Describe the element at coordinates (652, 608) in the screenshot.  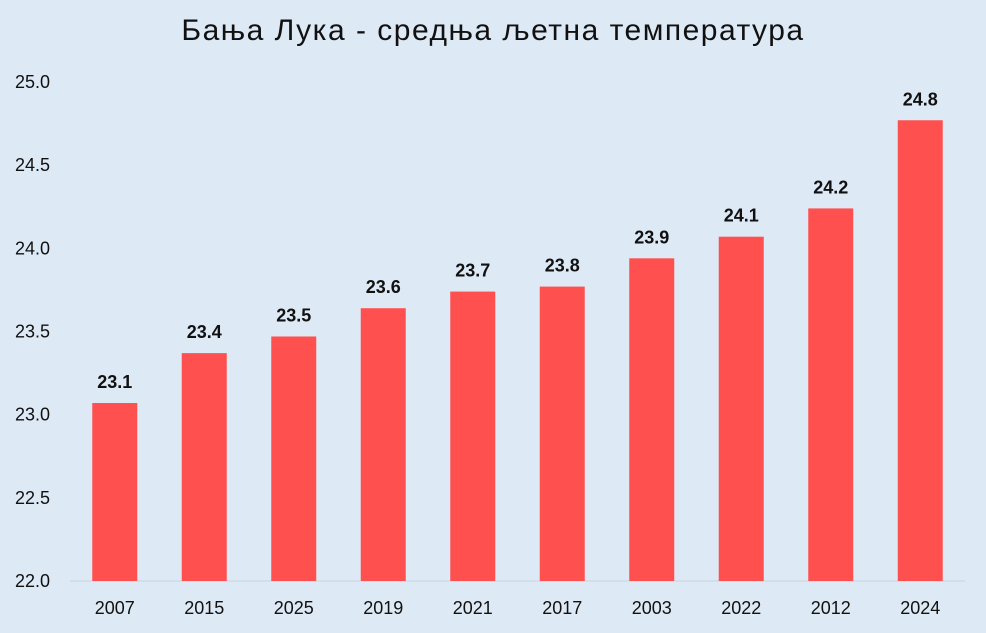
I see `x-tick-label: 2003` at that location.